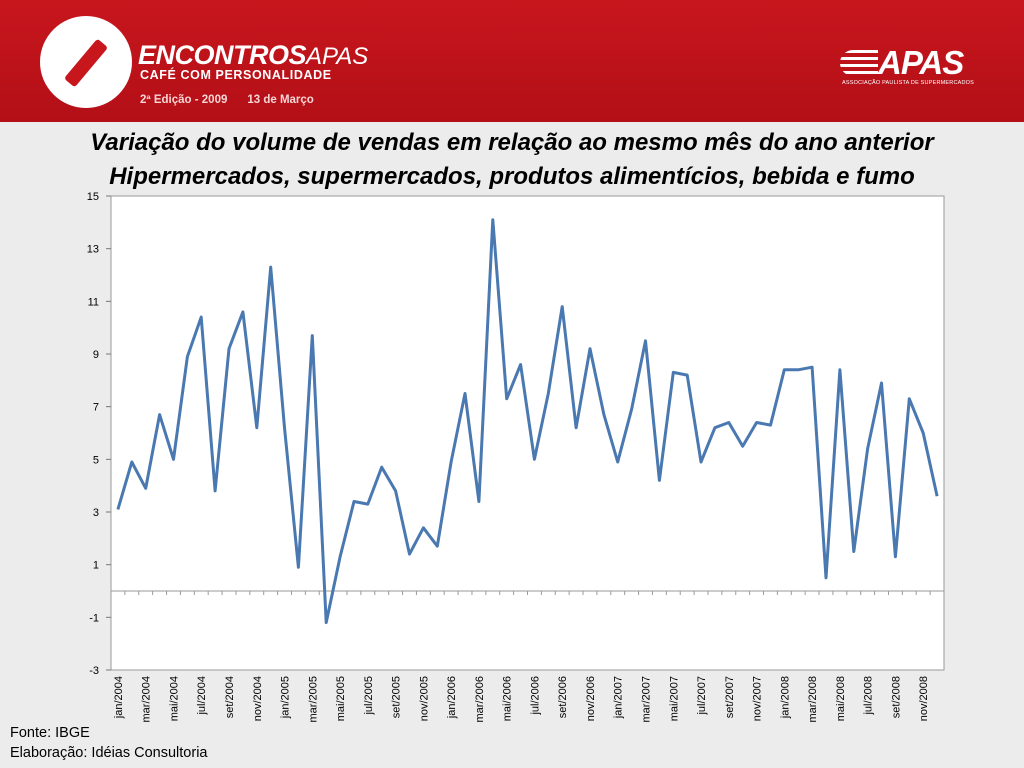 Image resolution: width=1024 pixels, height=768 pixels. I want to click on y-tick-label: -3, so click(94, 671).